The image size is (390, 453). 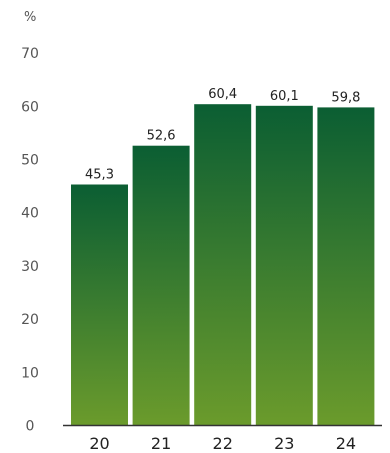 What do you see at coordinates (30, 427) in the screenshot?
I see `y-tick-label: 0` at bounding box center [30, 427].